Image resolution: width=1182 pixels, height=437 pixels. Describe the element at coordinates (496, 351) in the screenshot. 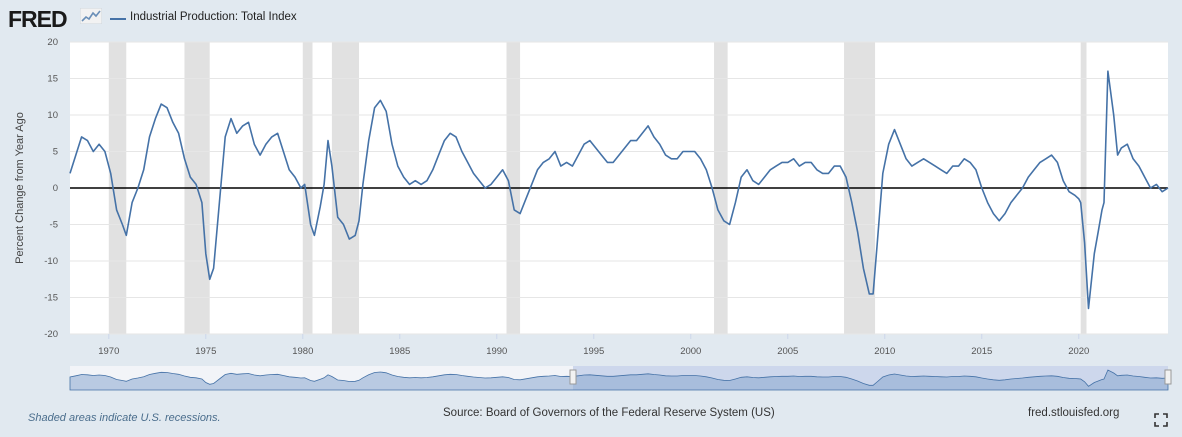

I see `x-tick-label: 1990` at that location.